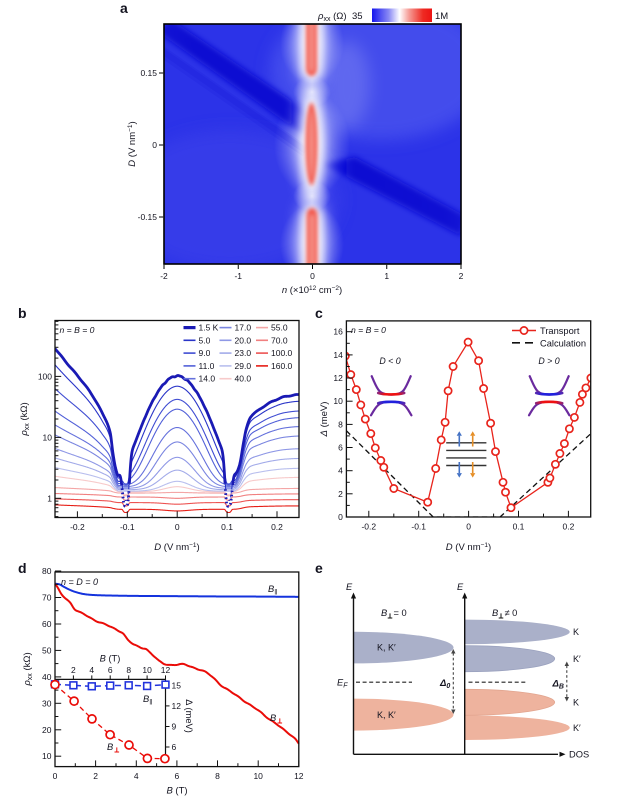  What do you see at coordinates (148, 73) in the screenshot?
I see `svg-text: 0.15` at bounding box center [148, 73].